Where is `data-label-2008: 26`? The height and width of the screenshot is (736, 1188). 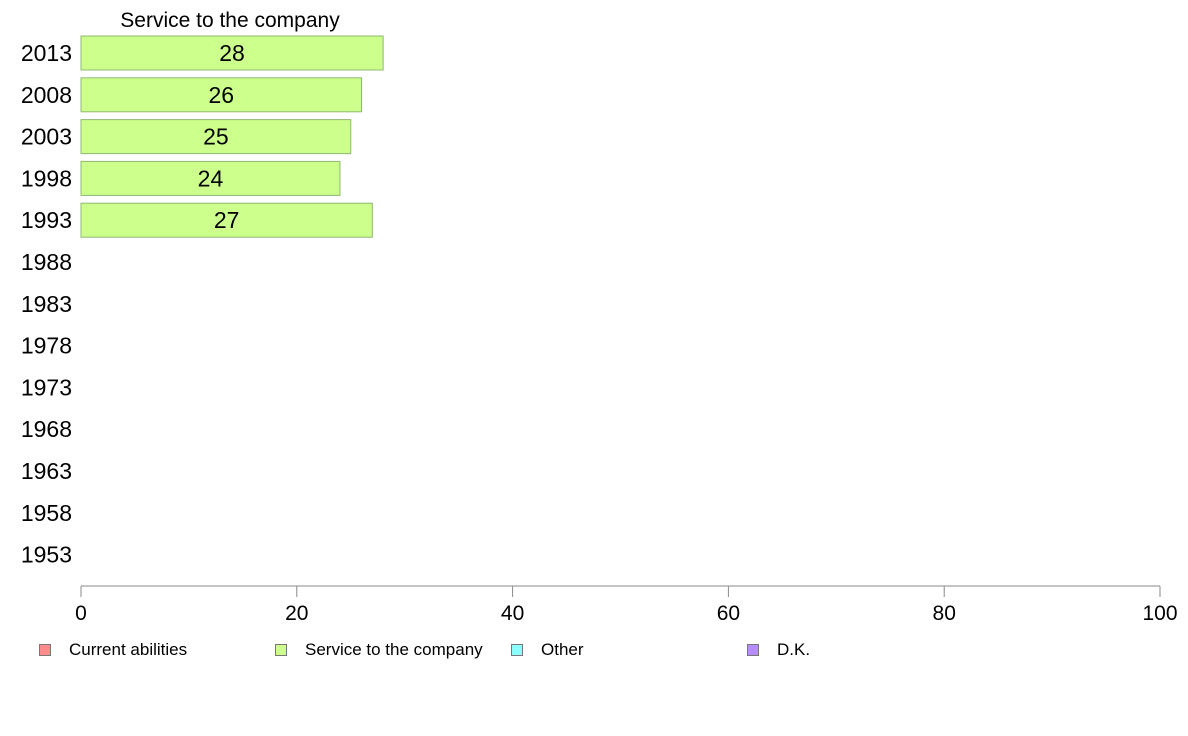
data-label-2008: 26 is located at coordinates (221, 95).